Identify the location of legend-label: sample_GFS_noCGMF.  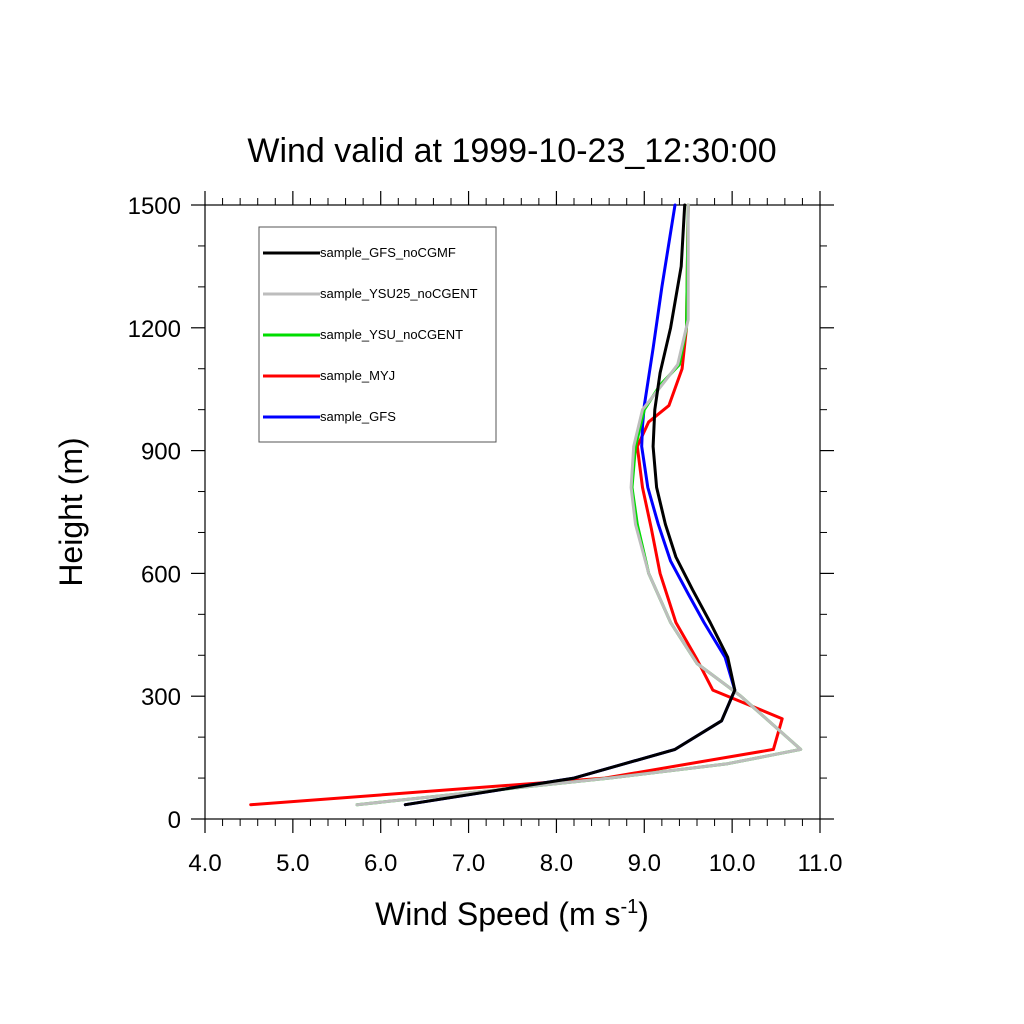
(388, 252).